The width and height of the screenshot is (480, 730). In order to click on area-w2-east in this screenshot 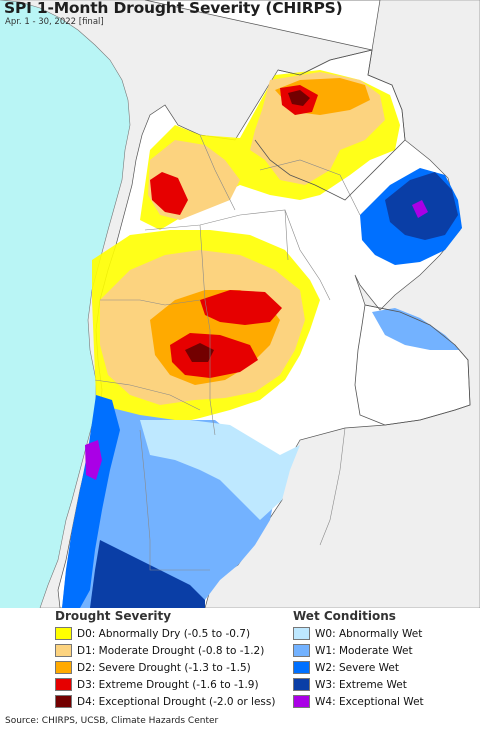, I will do `click(416, 329)`.